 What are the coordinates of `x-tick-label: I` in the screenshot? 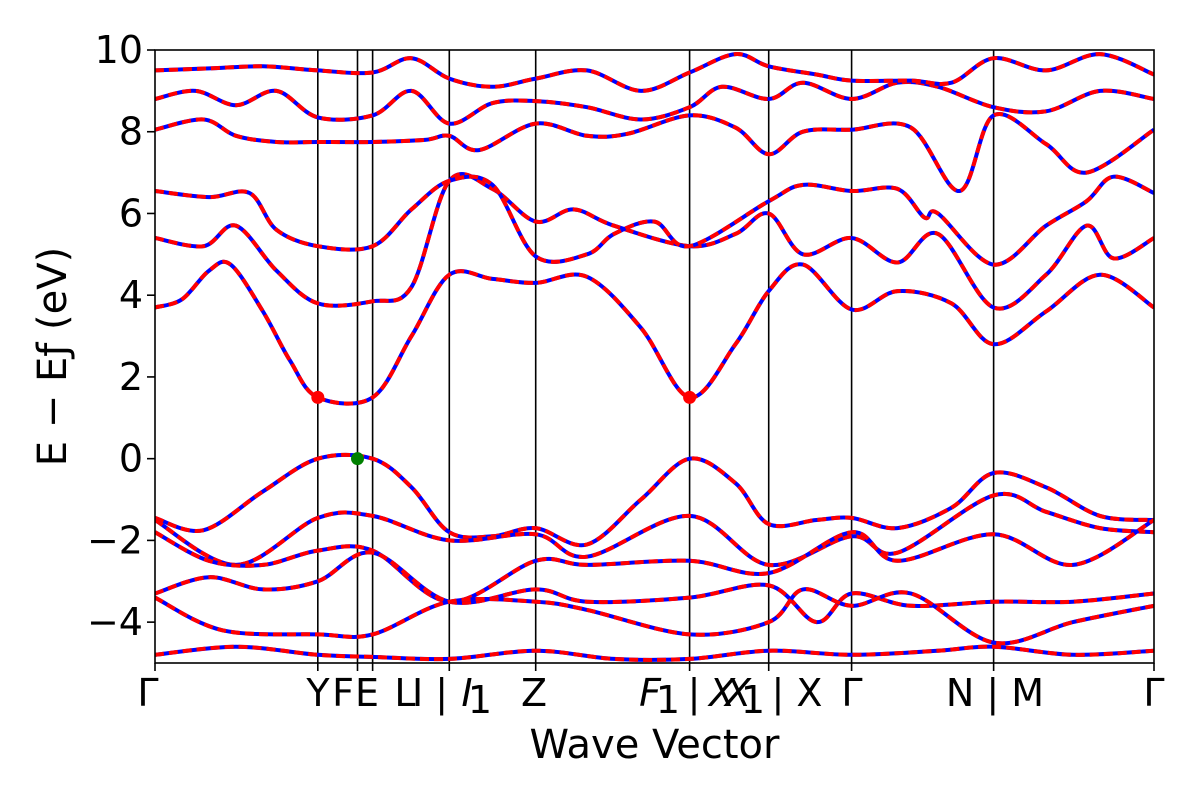 It's located at (466, 693).